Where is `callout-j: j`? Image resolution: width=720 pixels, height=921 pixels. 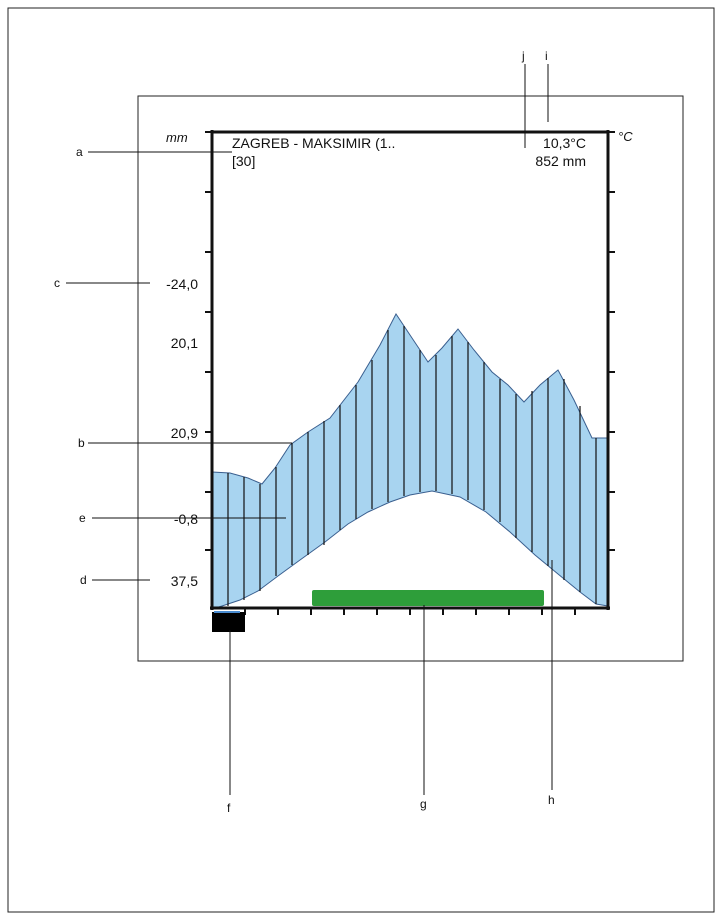 callout-j: j is located at coordinates (523, 56).